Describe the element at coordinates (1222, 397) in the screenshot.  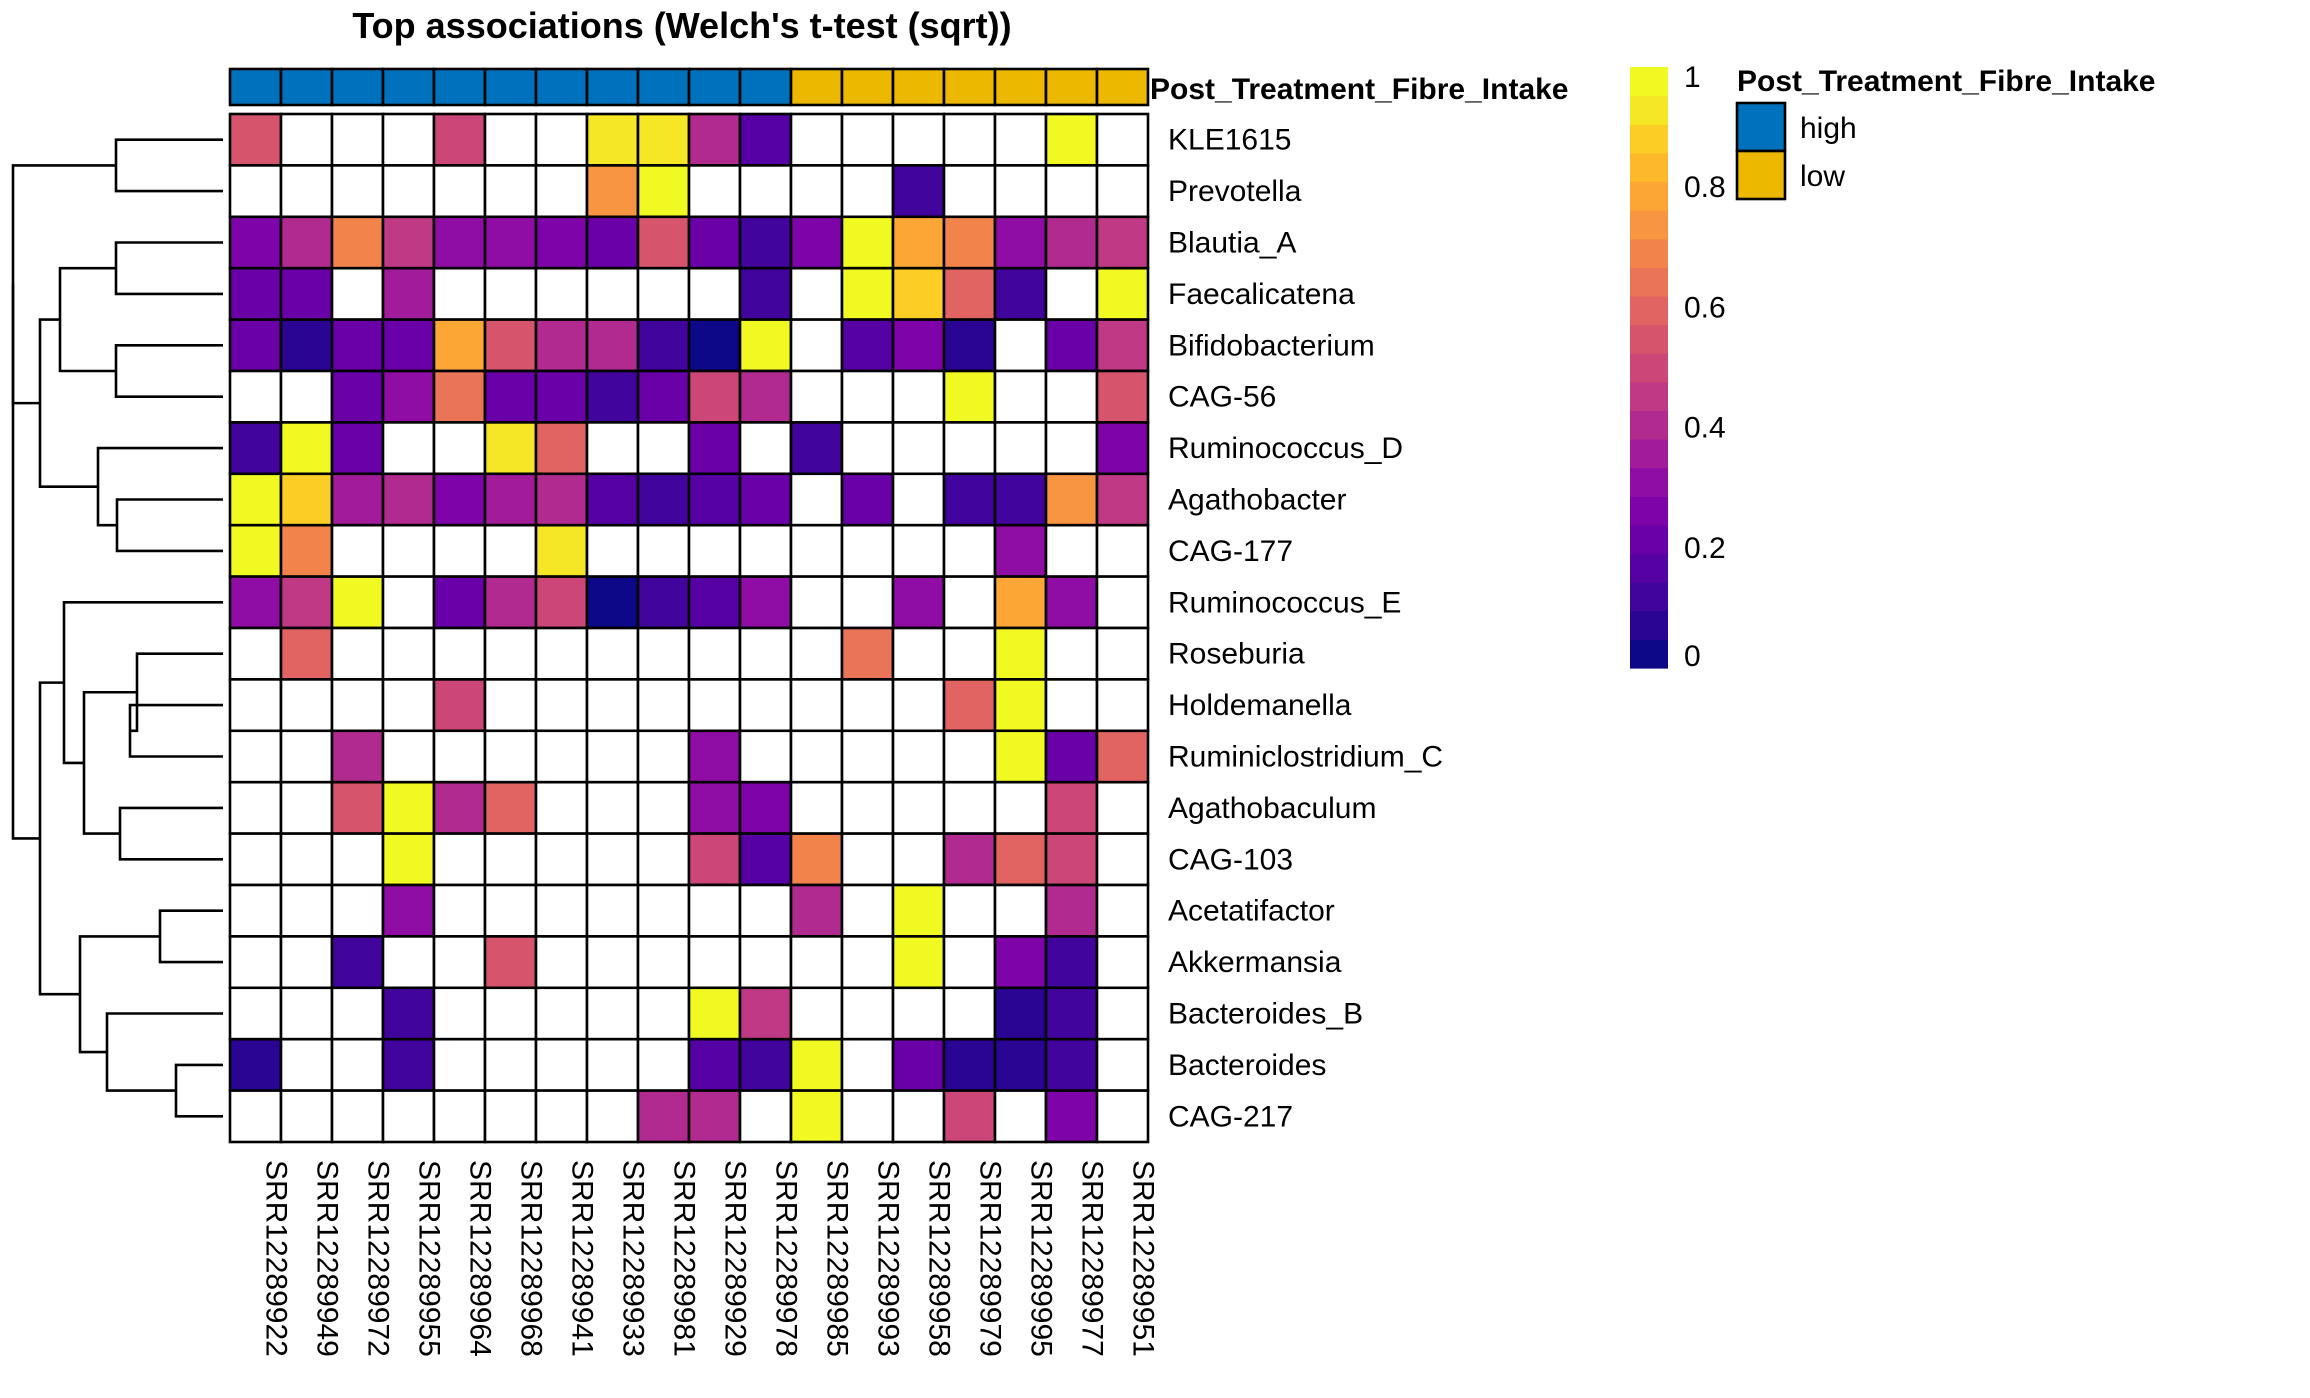
I see `row-label: CAG-56` at that location.